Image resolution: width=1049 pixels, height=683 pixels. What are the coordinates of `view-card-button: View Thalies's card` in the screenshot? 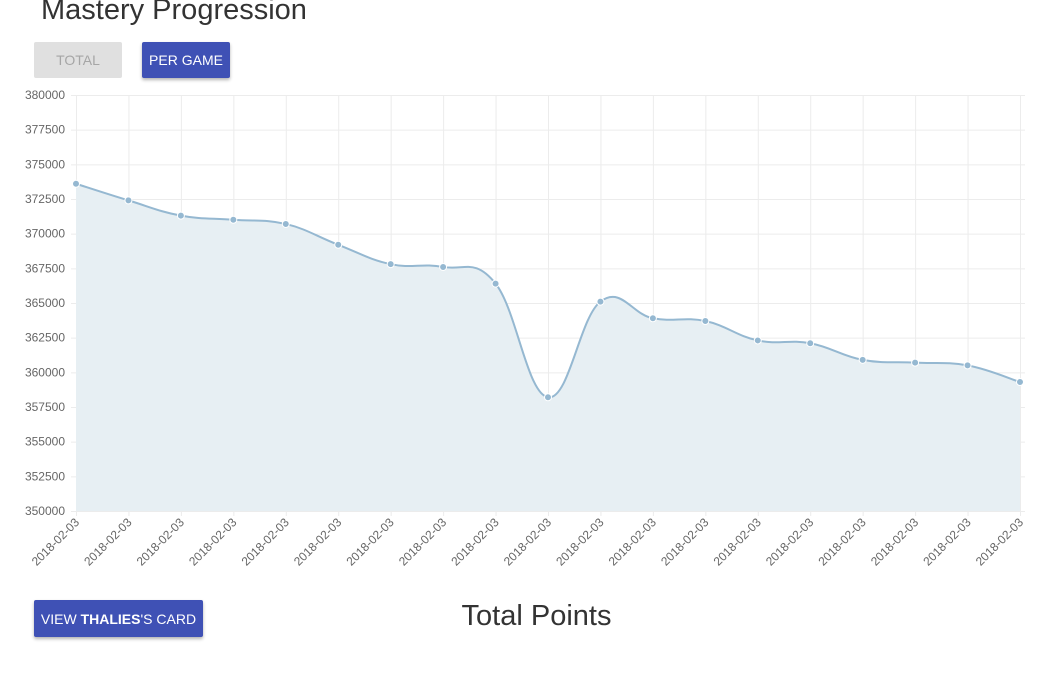 It's located at (118, 618).